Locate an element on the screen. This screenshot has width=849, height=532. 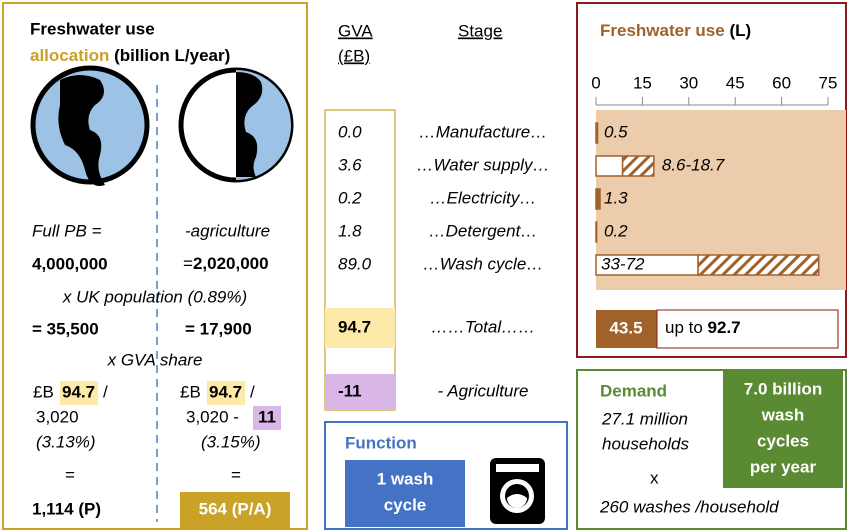
total: 43.5 is located at coordinates (625, 327).